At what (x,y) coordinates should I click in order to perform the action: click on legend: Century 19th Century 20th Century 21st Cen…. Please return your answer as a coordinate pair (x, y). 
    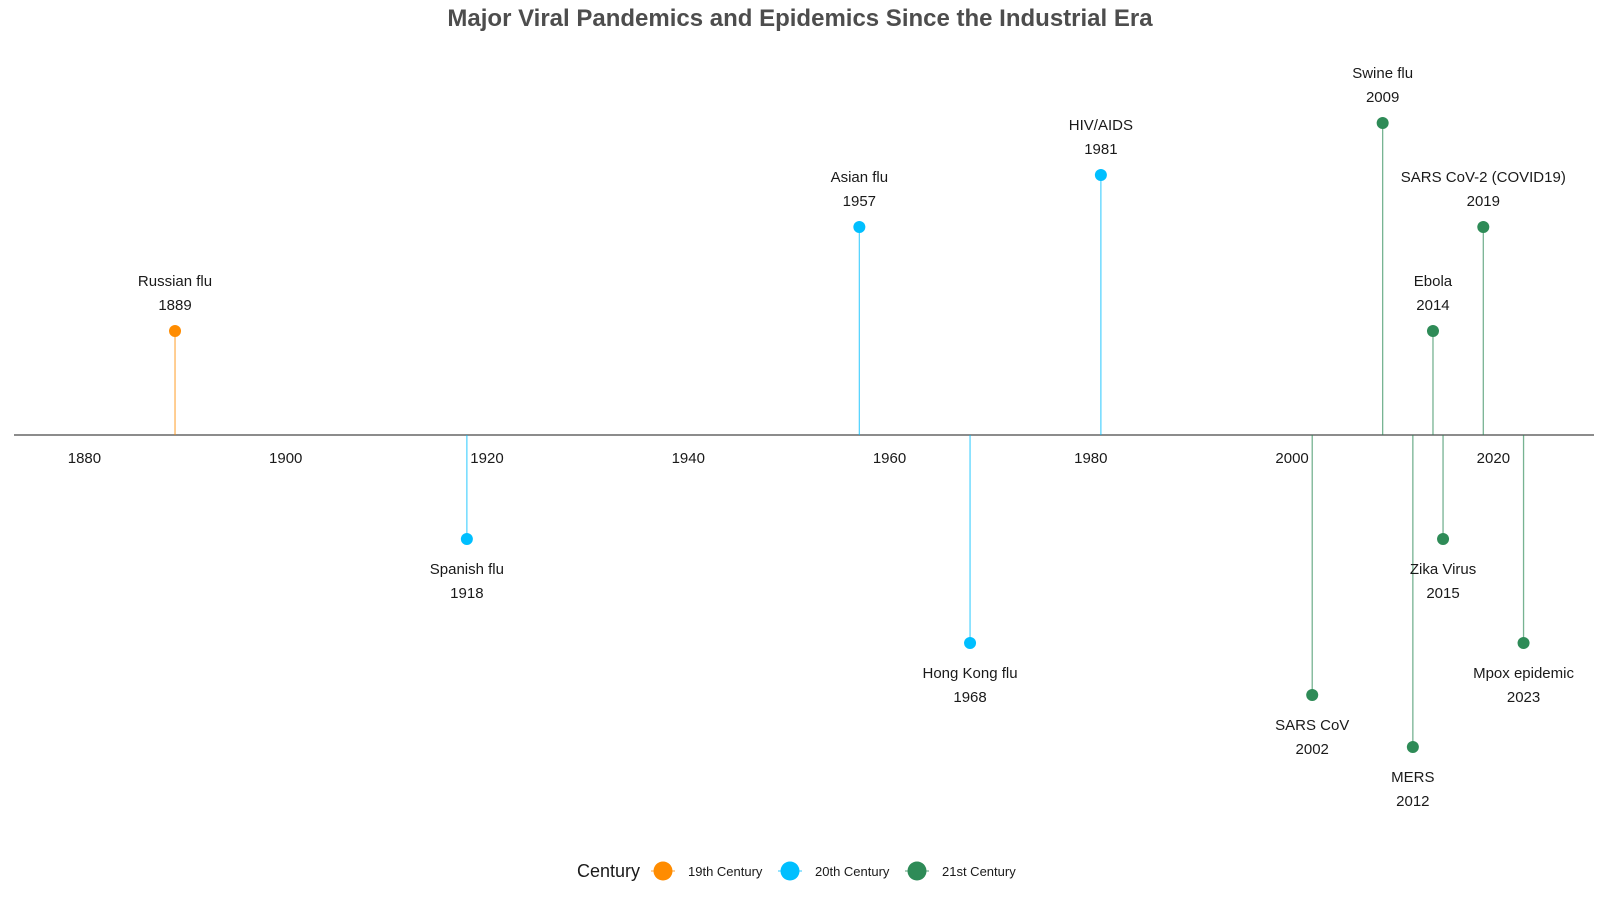
    Looking at the image, I should click on (796, 871).